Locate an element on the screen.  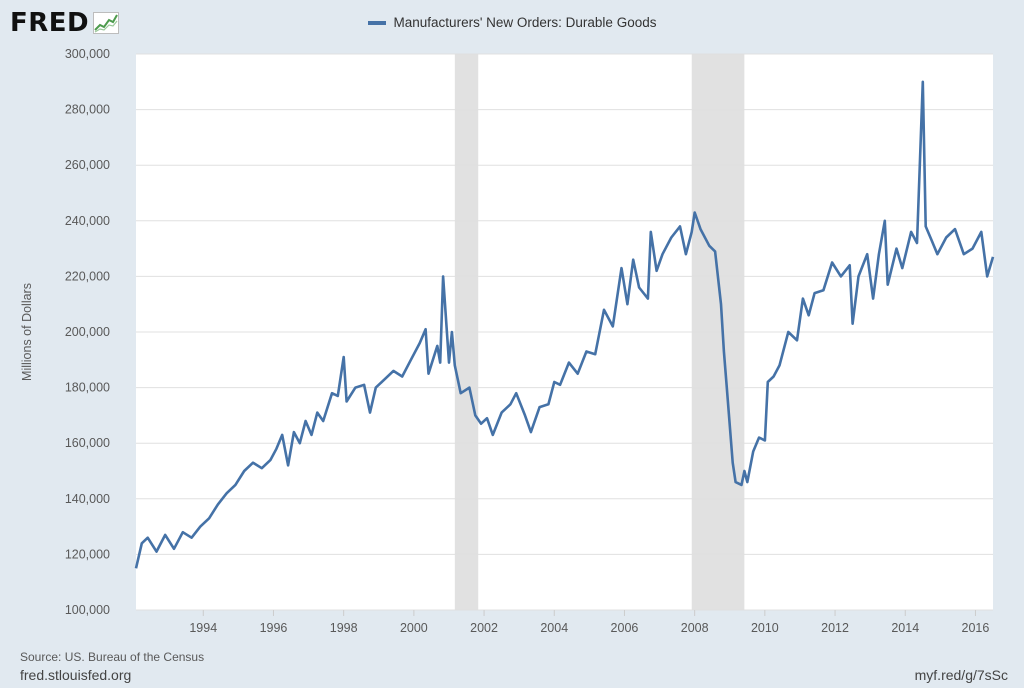
y-tick-label: 140,000 is located at coordinates (87, 499).